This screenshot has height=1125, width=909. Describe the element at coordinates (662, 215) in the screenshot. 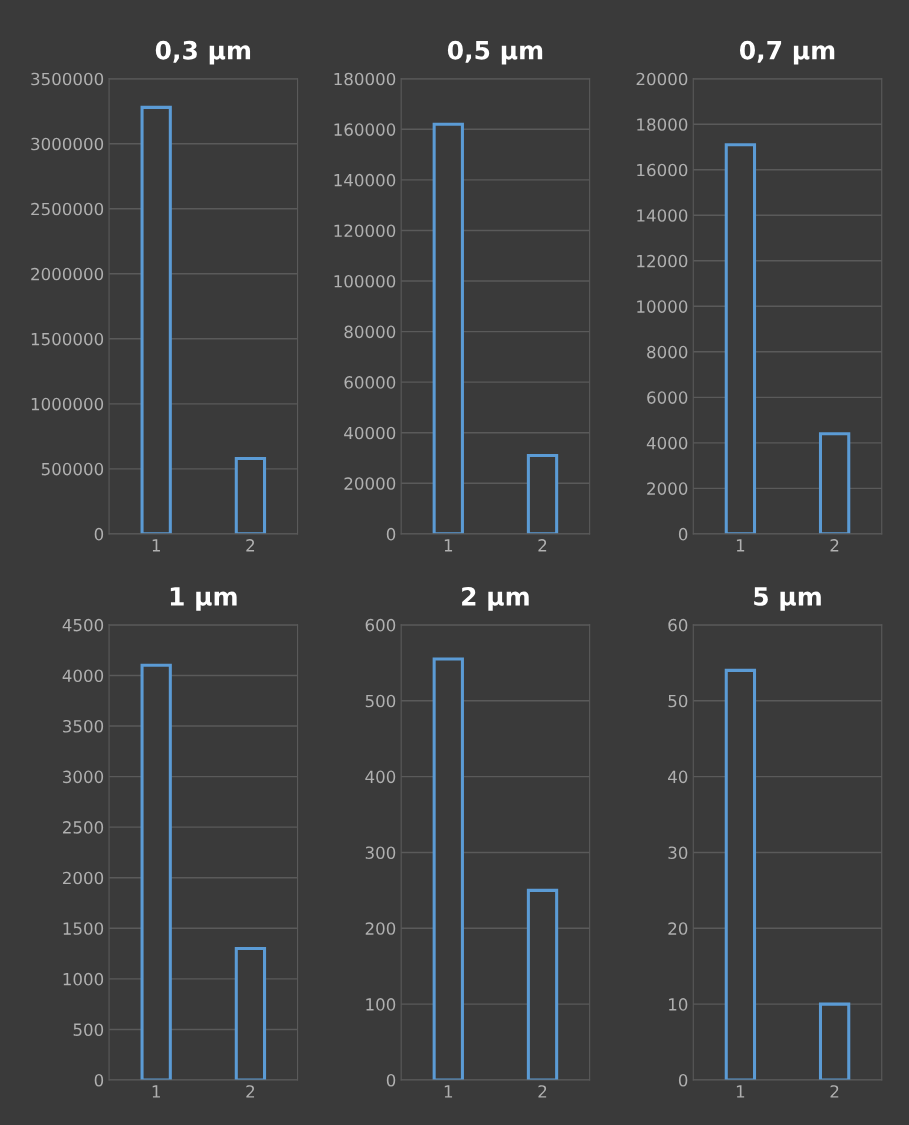

I see `y-tick-label: 14000` at that location.